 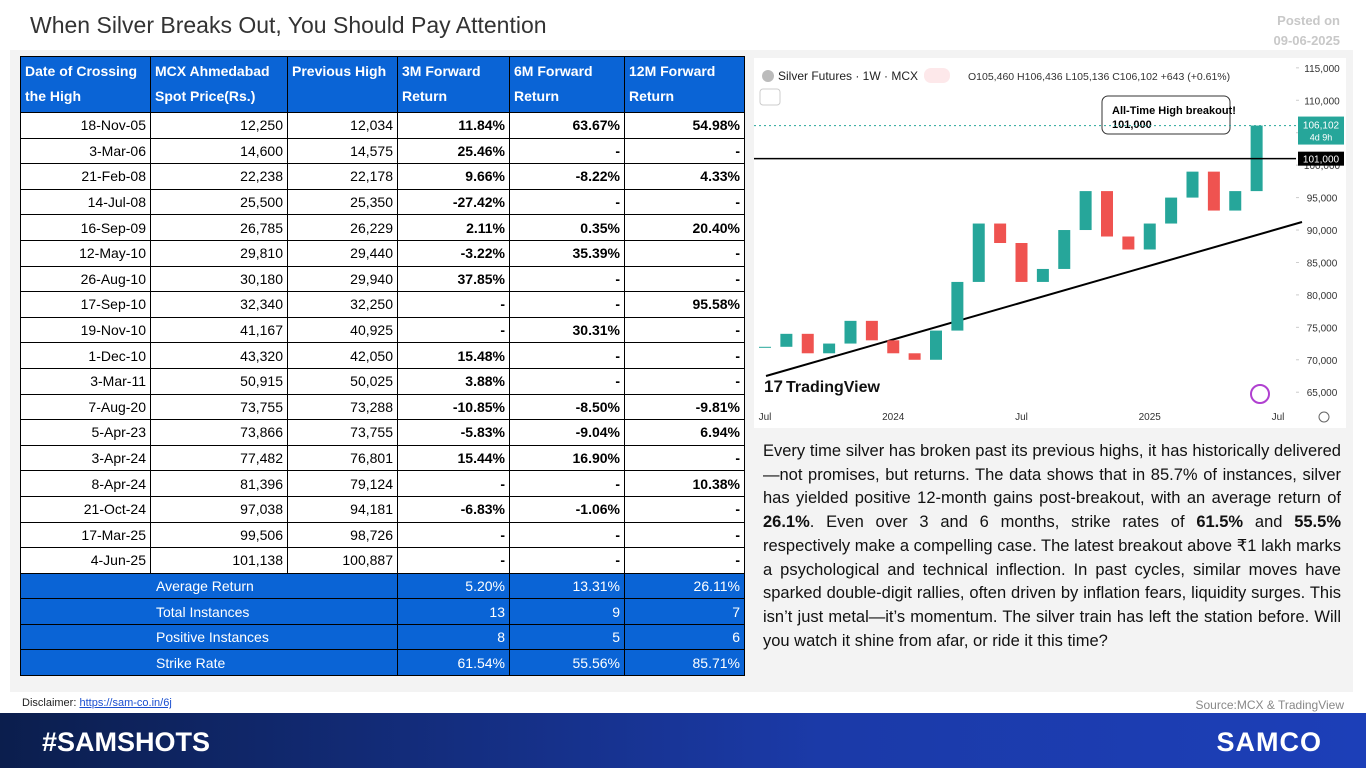 What do you see at coordinates (1269, 742) in the screenshot?
I see `brand-logo: SAMCO` at bounding box center [1269, 742].